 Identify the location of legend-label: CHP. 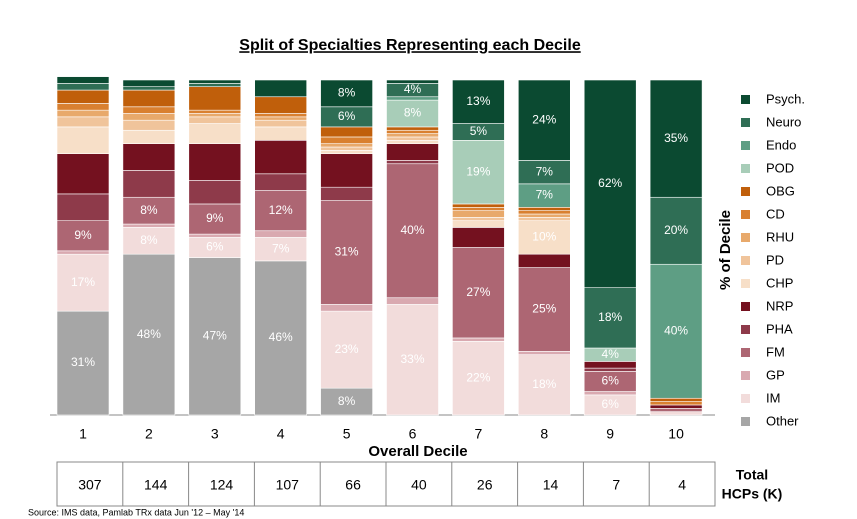
(779, 282).